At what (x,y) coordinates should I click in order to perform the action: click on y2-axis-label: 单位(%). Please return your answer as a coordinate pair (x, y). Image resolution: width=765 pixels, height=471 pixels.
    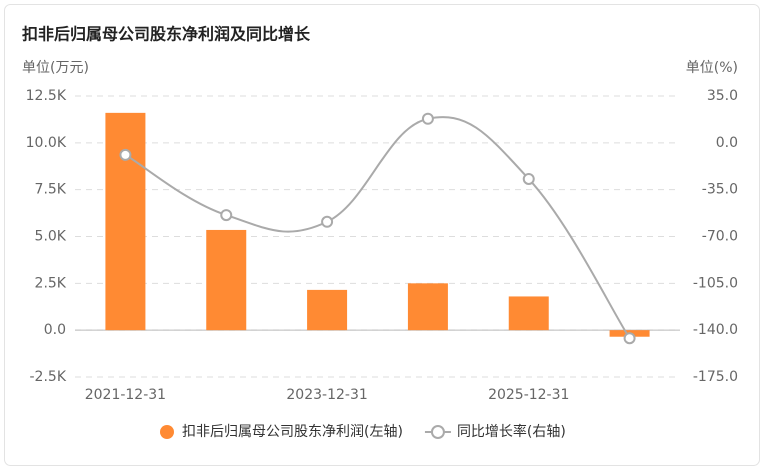
    Looking at the image, I should click on (712, 68).